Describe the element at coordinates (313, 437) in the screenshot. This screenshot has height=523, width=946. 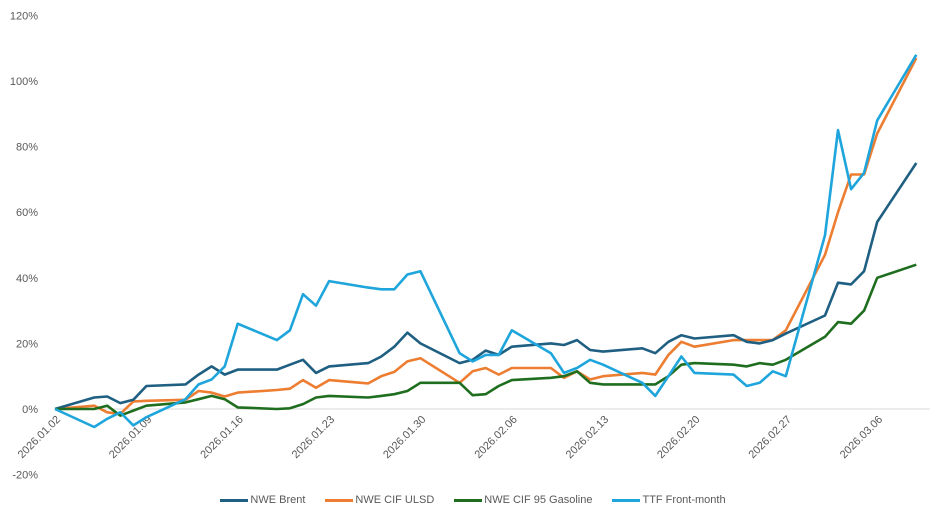
I see `x-tick-label: 2026.01.23` at that location.